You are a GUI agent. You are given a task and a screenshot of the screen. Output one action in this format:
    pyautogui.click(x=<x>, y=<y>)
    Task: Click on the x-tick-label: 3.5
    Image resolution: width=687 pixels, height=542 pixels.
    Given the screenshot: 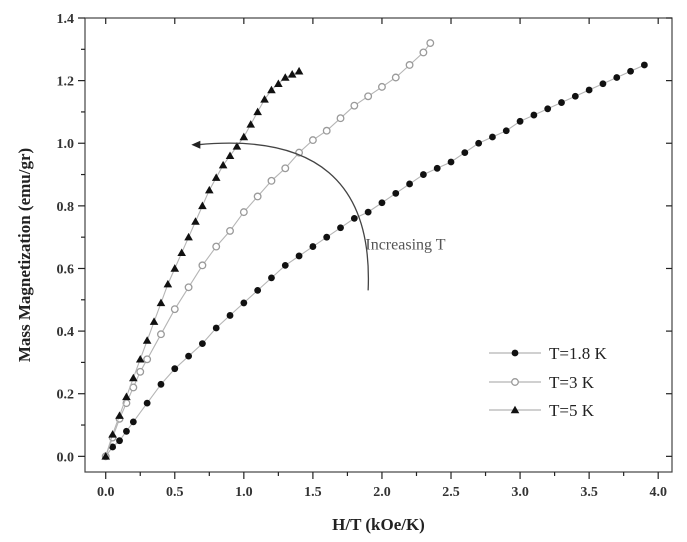 What is the action you would take?
    pyautogui.click(x=589, y=492)
    